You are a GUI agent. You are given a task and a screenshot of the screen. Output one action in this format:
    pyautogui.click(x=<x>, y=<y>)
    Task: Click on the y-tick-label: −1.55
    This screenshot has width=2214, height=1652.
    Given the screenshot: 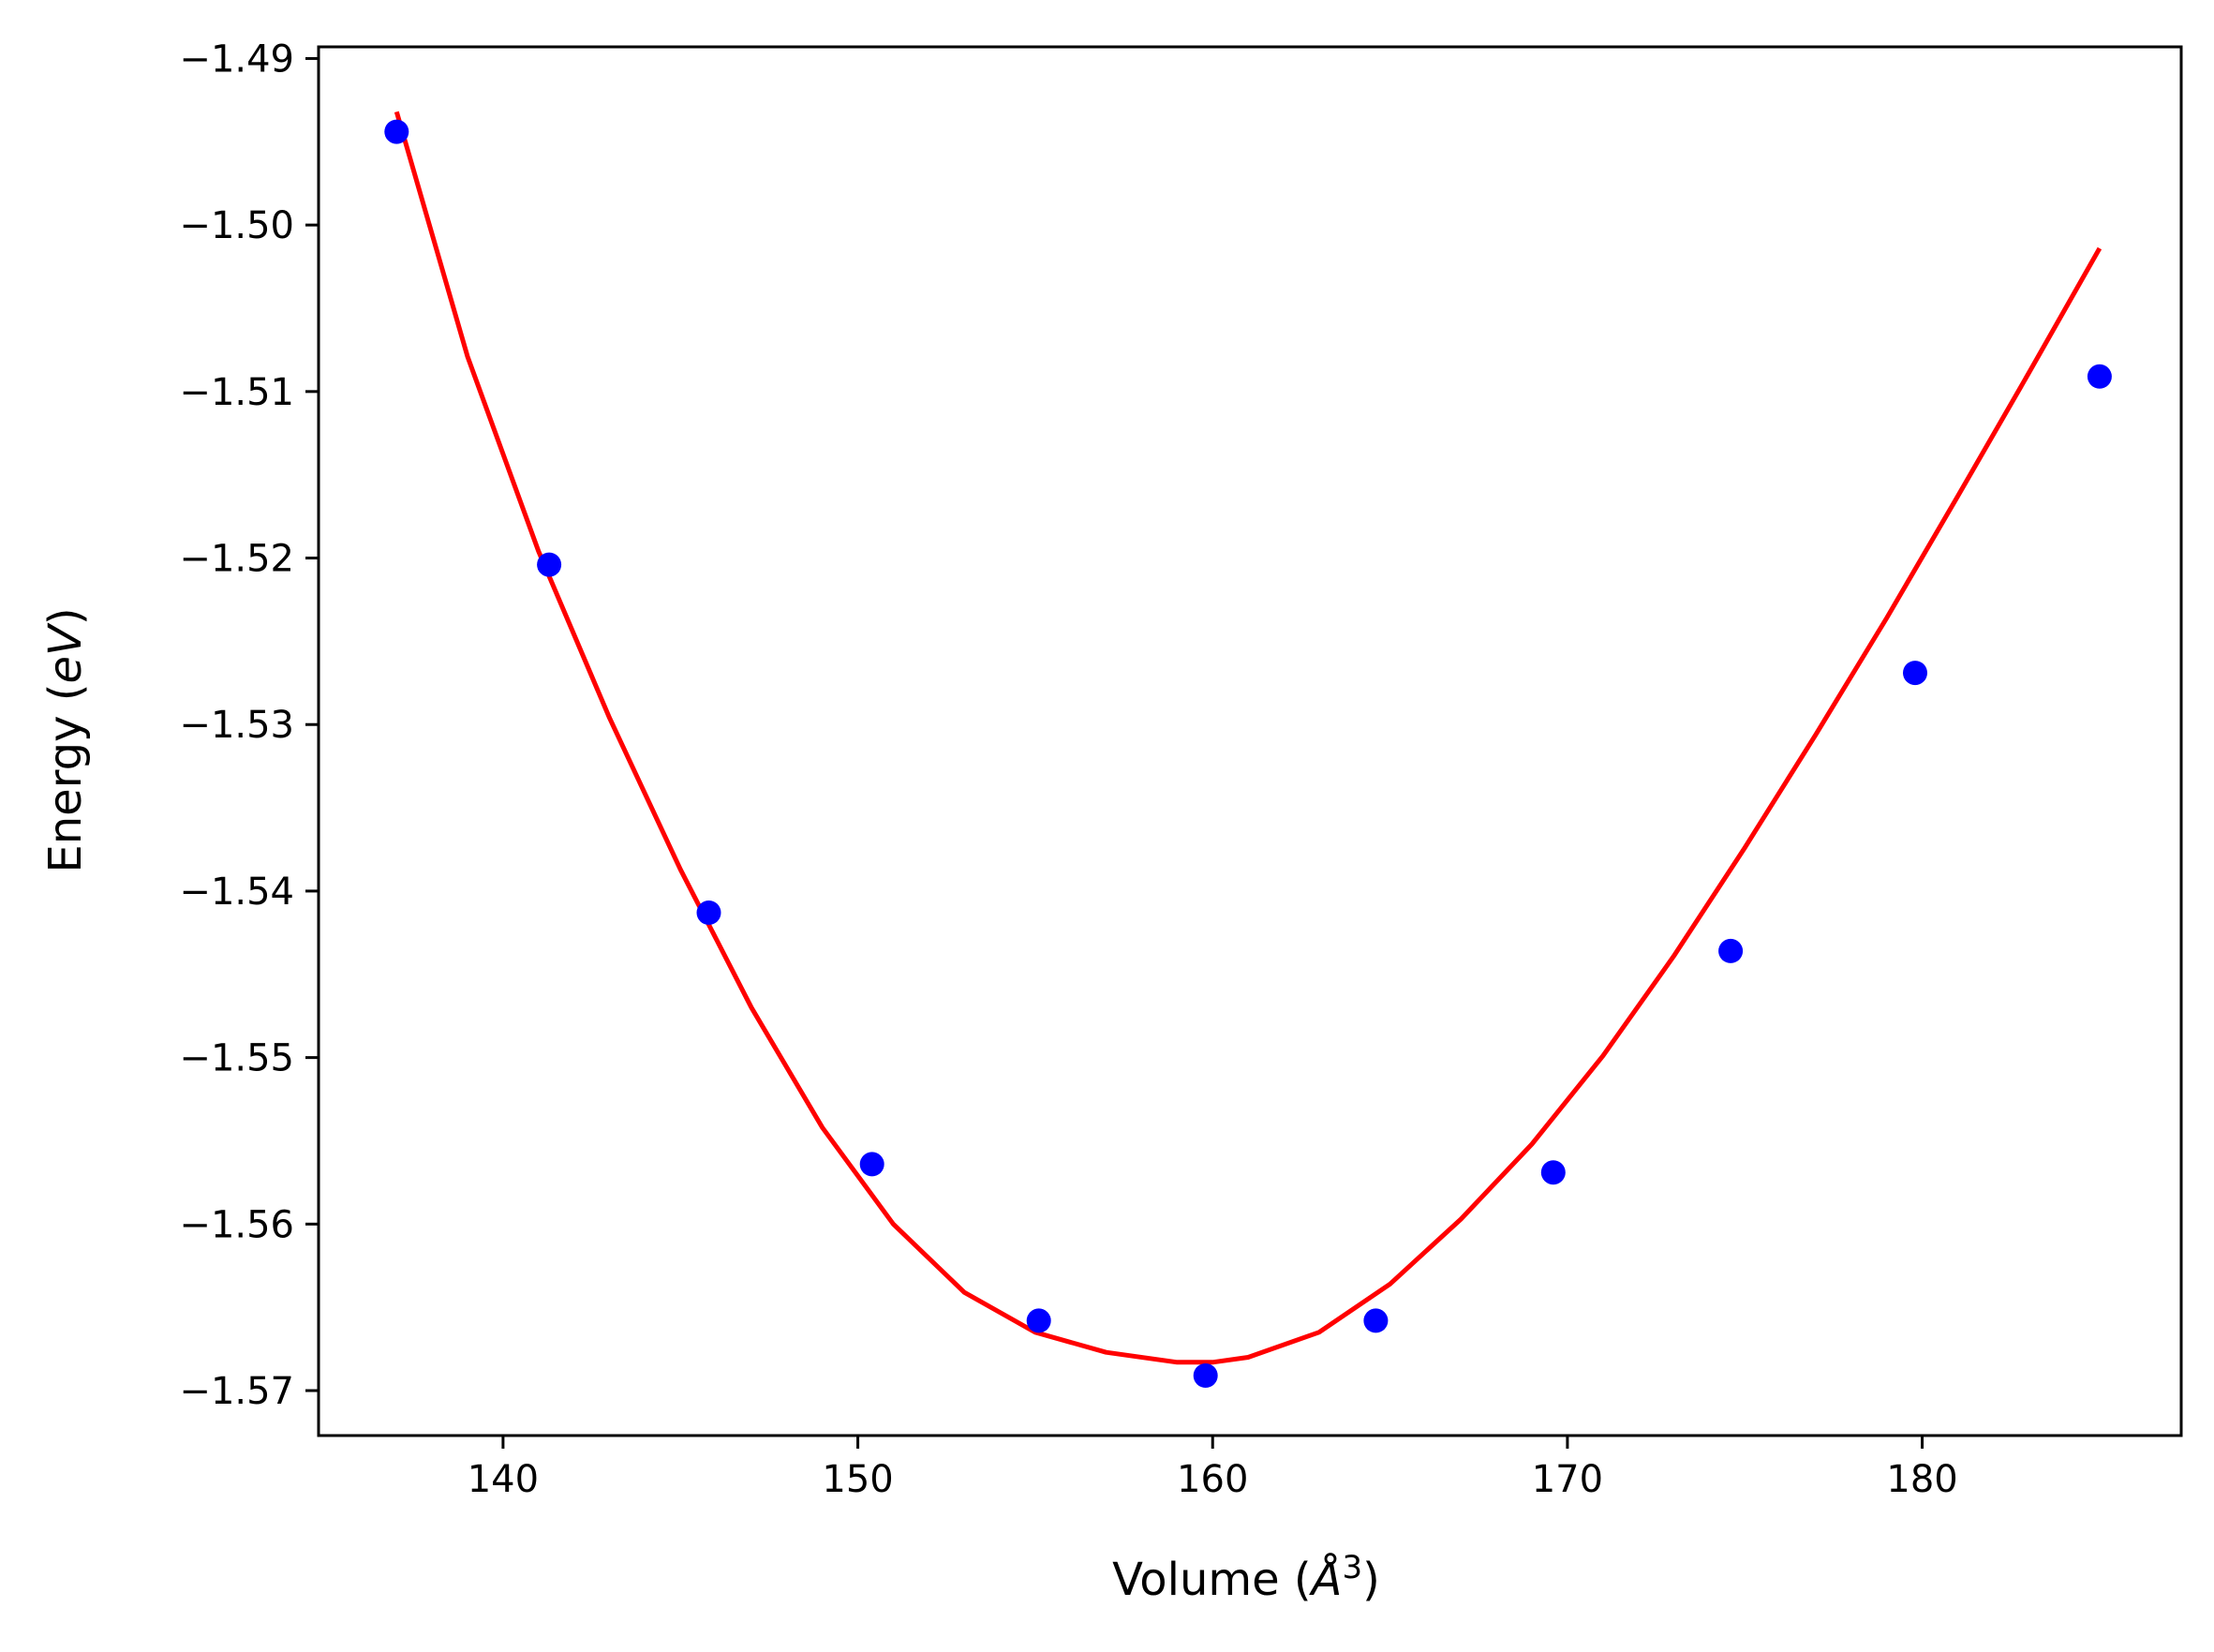 What is the action you would take?
    pyautogui.click(x=236, y=1058)
    